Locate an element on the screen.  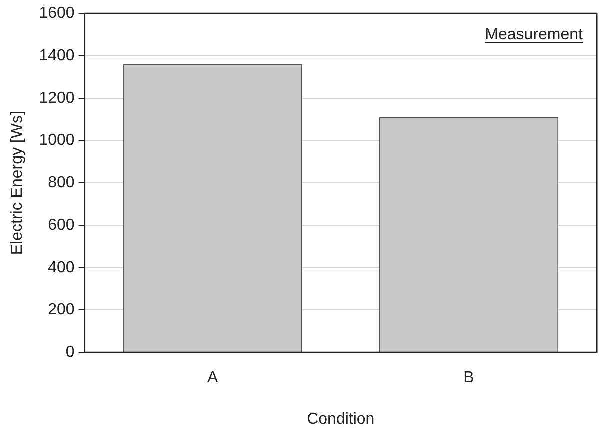
y-tick-label: 1400 is located at coordinates (57, 55).